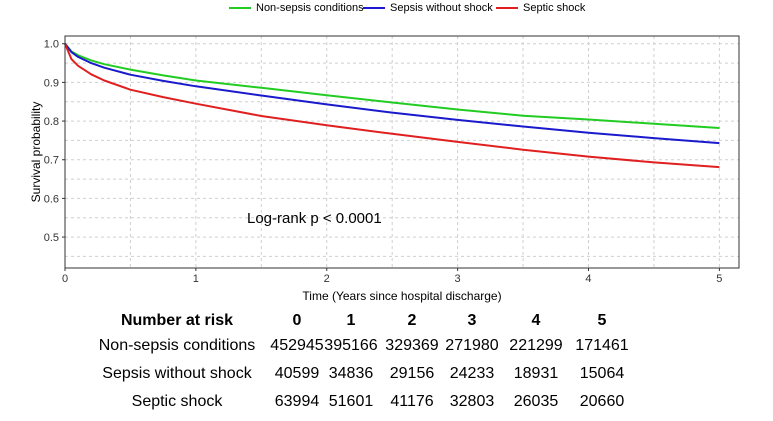 The width and height of the screenshot is (773, 421). Describe the element at coordinates (297, 320) in the screenshot. I see `risk-column-header: 0` at that location.